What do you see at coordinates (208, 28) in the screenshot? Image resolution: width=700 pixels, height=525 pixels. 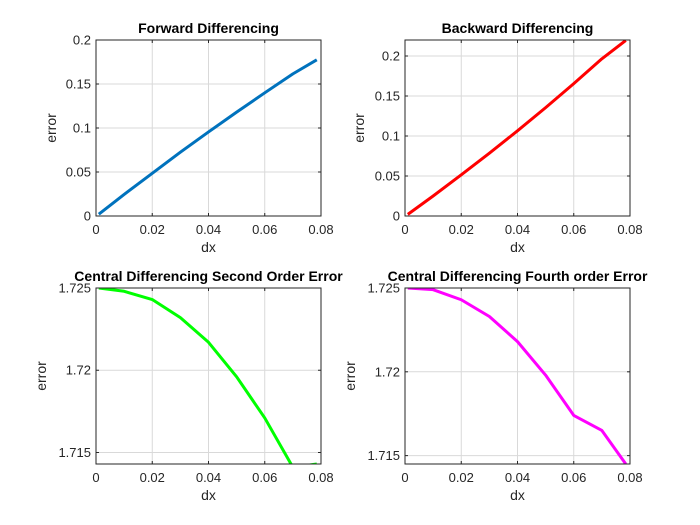 I see `chart-title: Forward Differencing` at bounding box center [208, 28].